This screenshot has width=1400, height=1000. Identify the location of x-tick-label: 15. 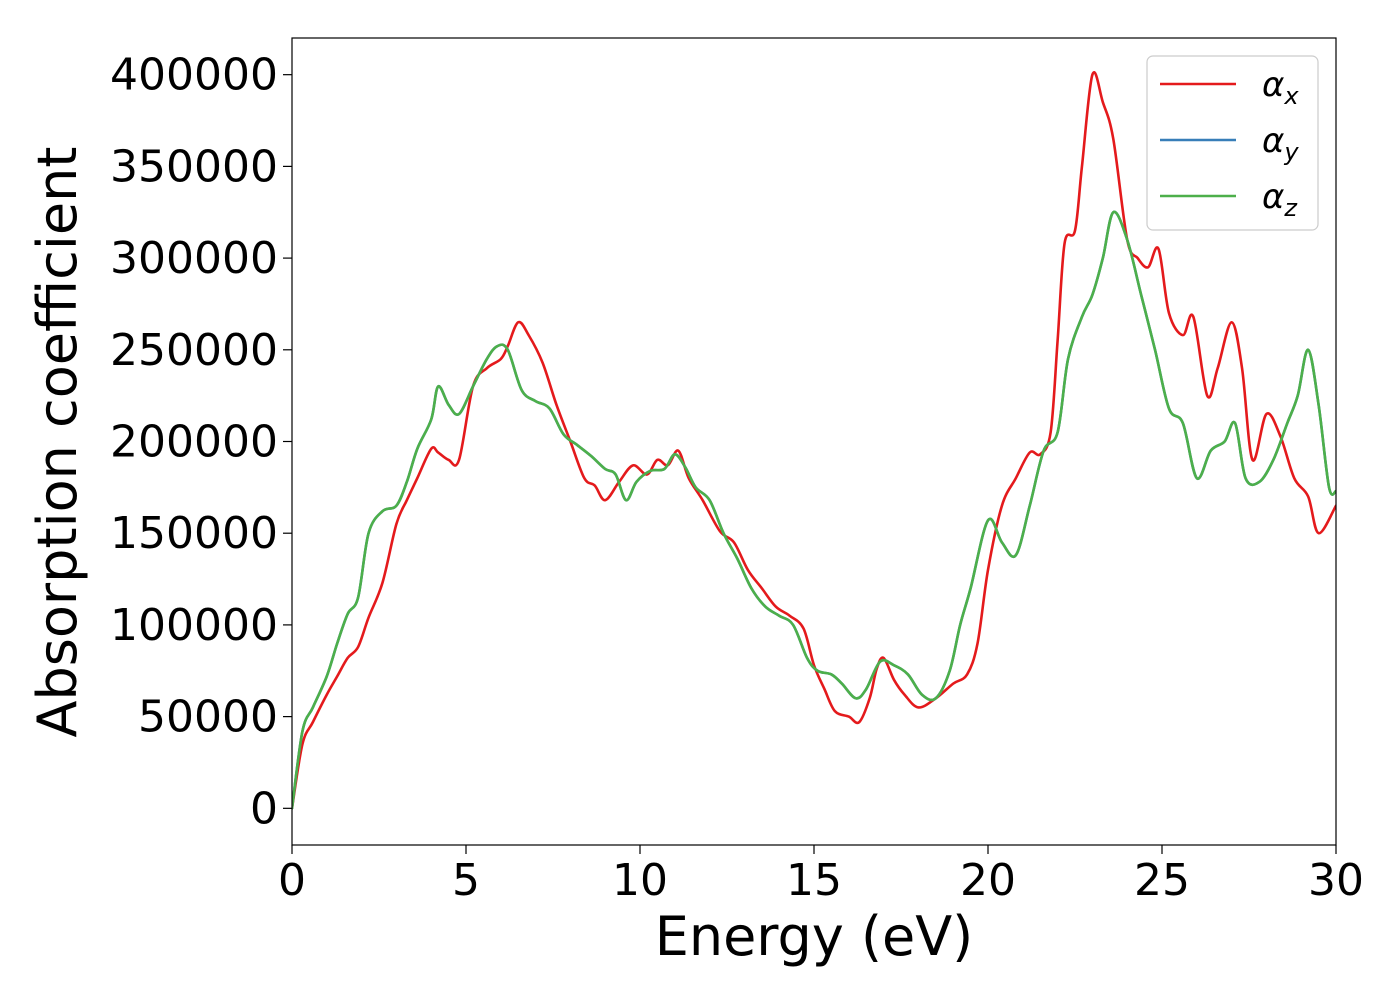
(814, 880).